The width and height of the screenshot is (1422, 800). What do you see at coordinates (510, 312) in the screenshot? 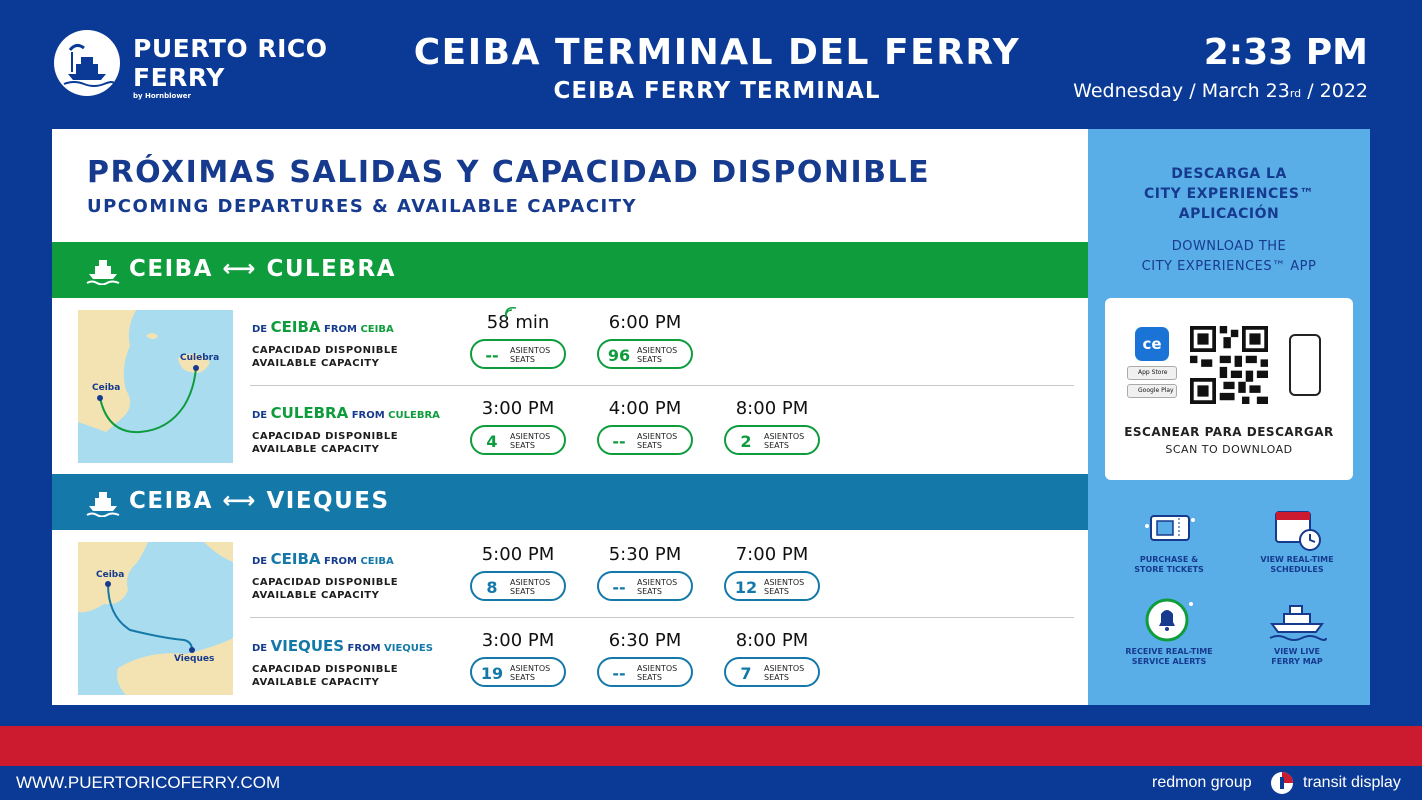
I see `live-signal-icon` at bounding box center [510, 312].